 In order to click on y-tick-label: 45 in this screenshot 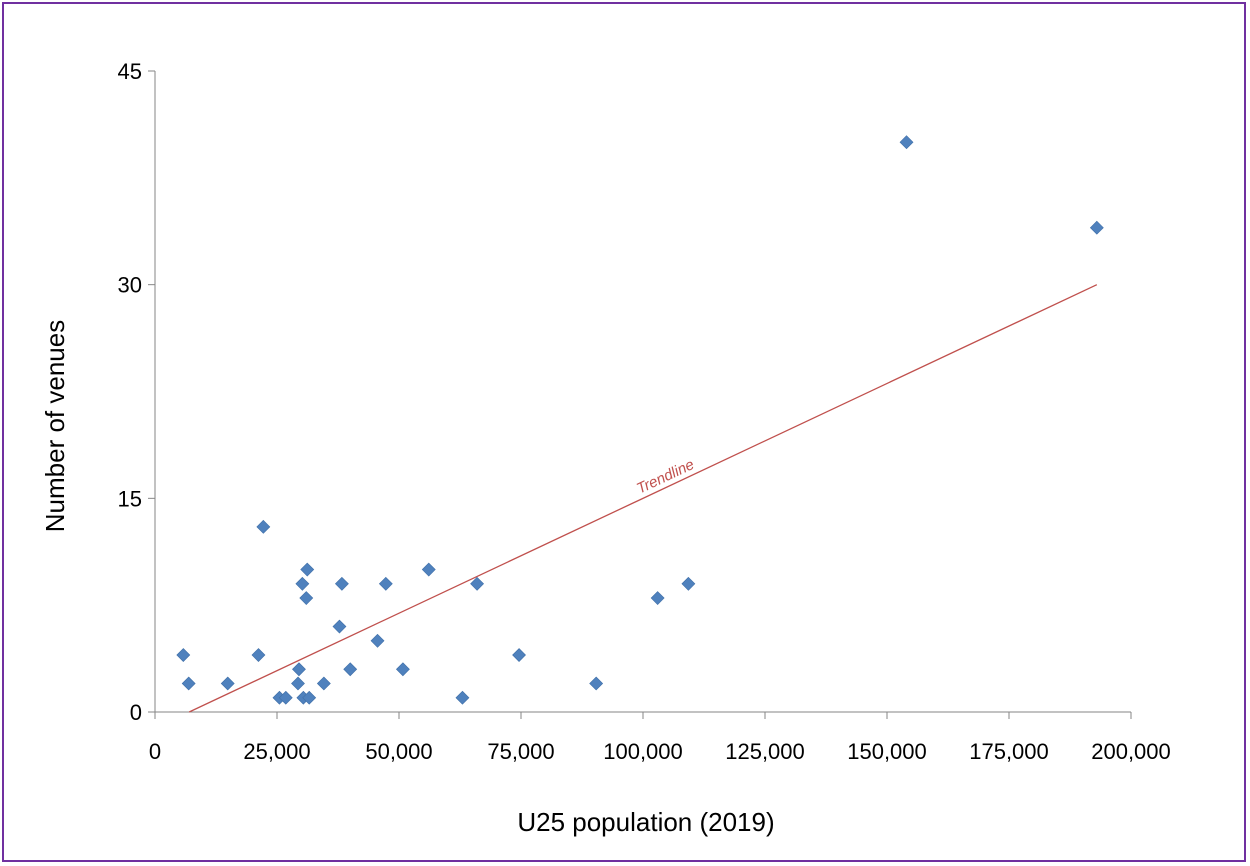, I will do `click(130, 71)`.